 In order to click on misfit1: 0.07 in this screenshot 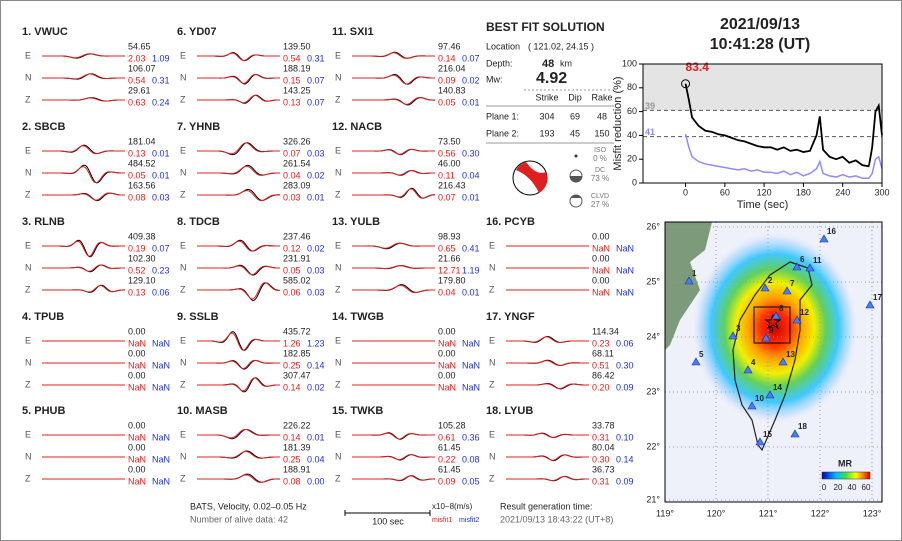, I will do `click(292, 153)`.